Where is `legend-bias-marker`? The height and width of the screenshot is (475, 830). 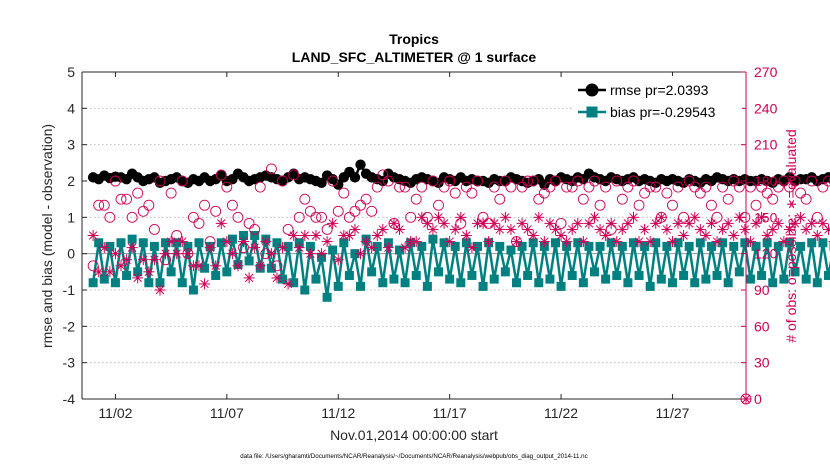
legend-bias-marker is located at coordinates (592, 112).